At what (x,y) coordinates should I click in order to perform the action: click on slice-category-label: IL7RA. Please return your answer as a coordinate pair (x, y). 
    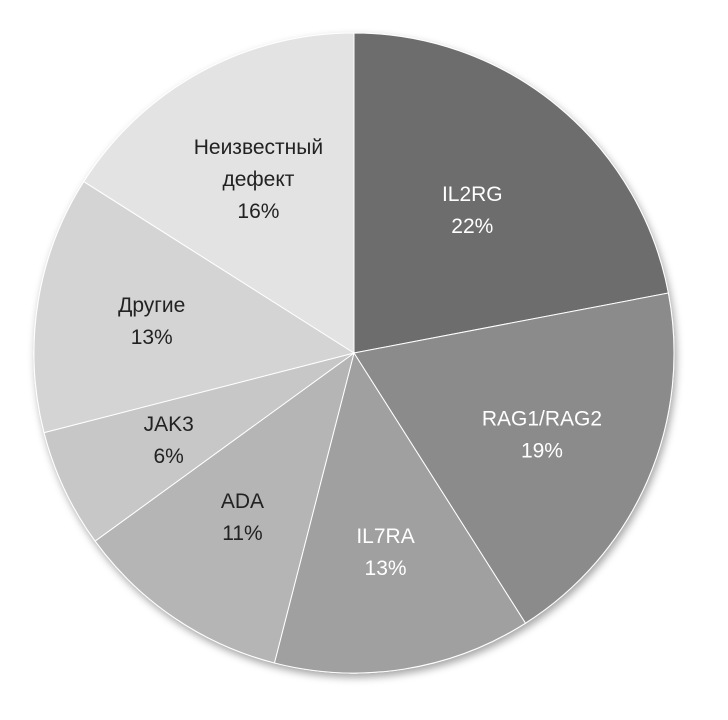
    Looking at the image, I should click on (385, 536).